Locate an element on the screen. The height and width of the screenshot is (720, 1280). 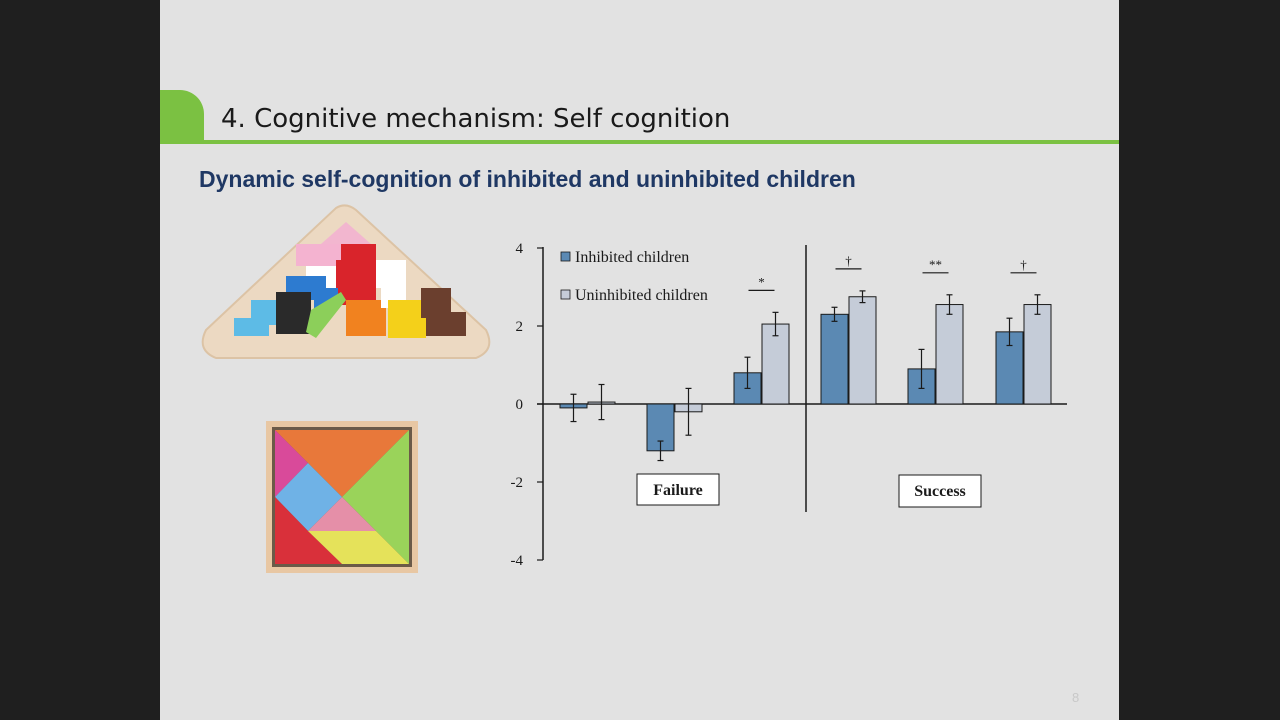
triangle-tetris-puzzle-image is located at coordinates (346, 281).